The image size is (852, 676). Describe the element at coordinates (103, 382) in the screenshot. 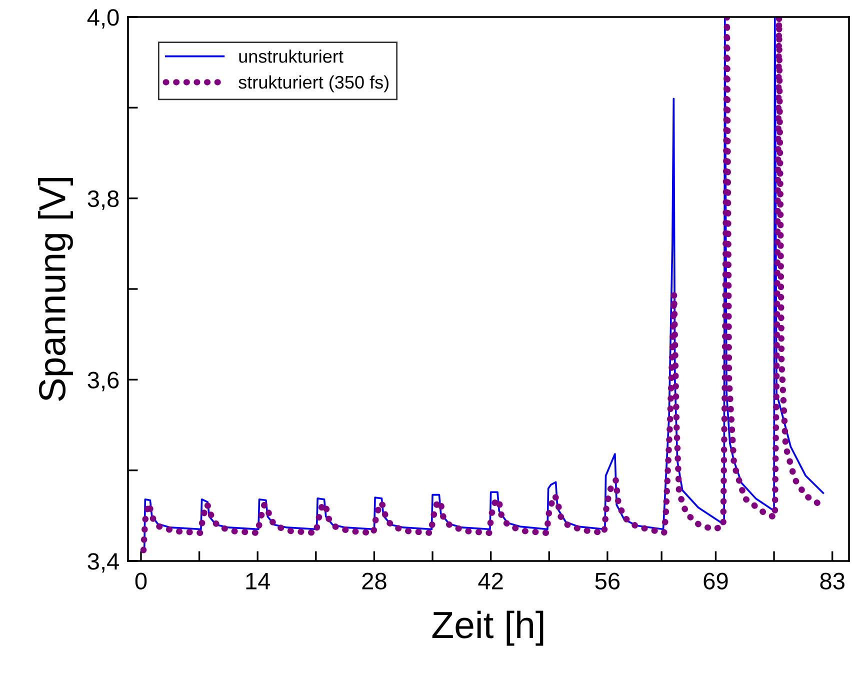

I see `y-tick-label: 3,6` at that location.